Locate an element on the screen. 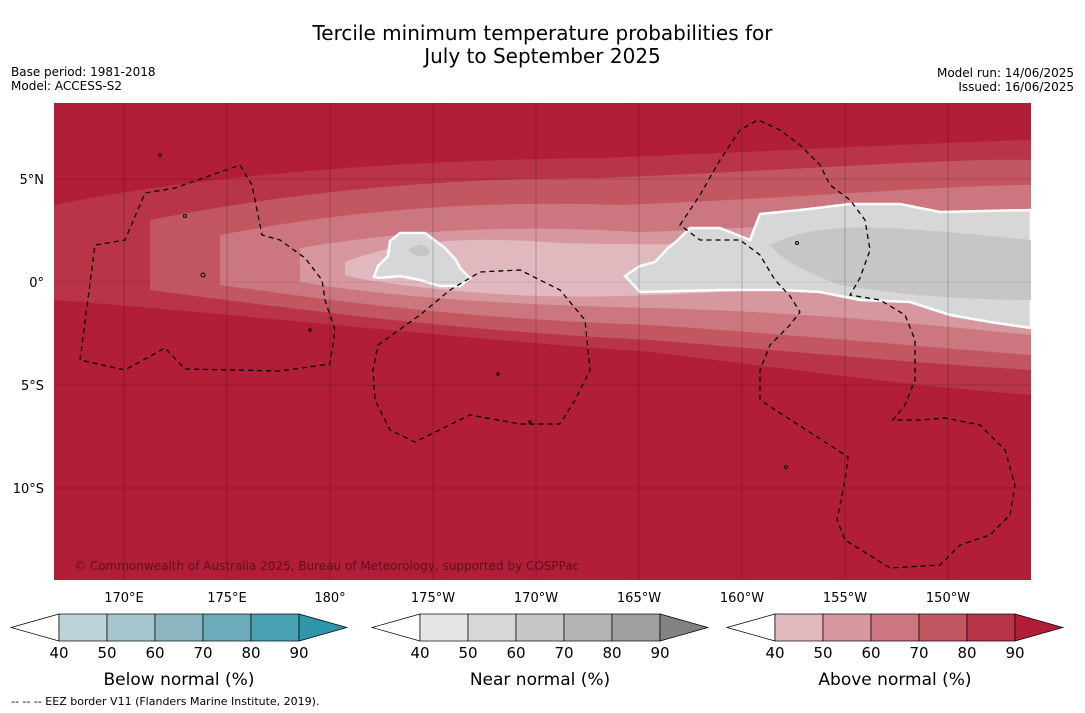  eez-tokelau is located at coordinates (481, 356).